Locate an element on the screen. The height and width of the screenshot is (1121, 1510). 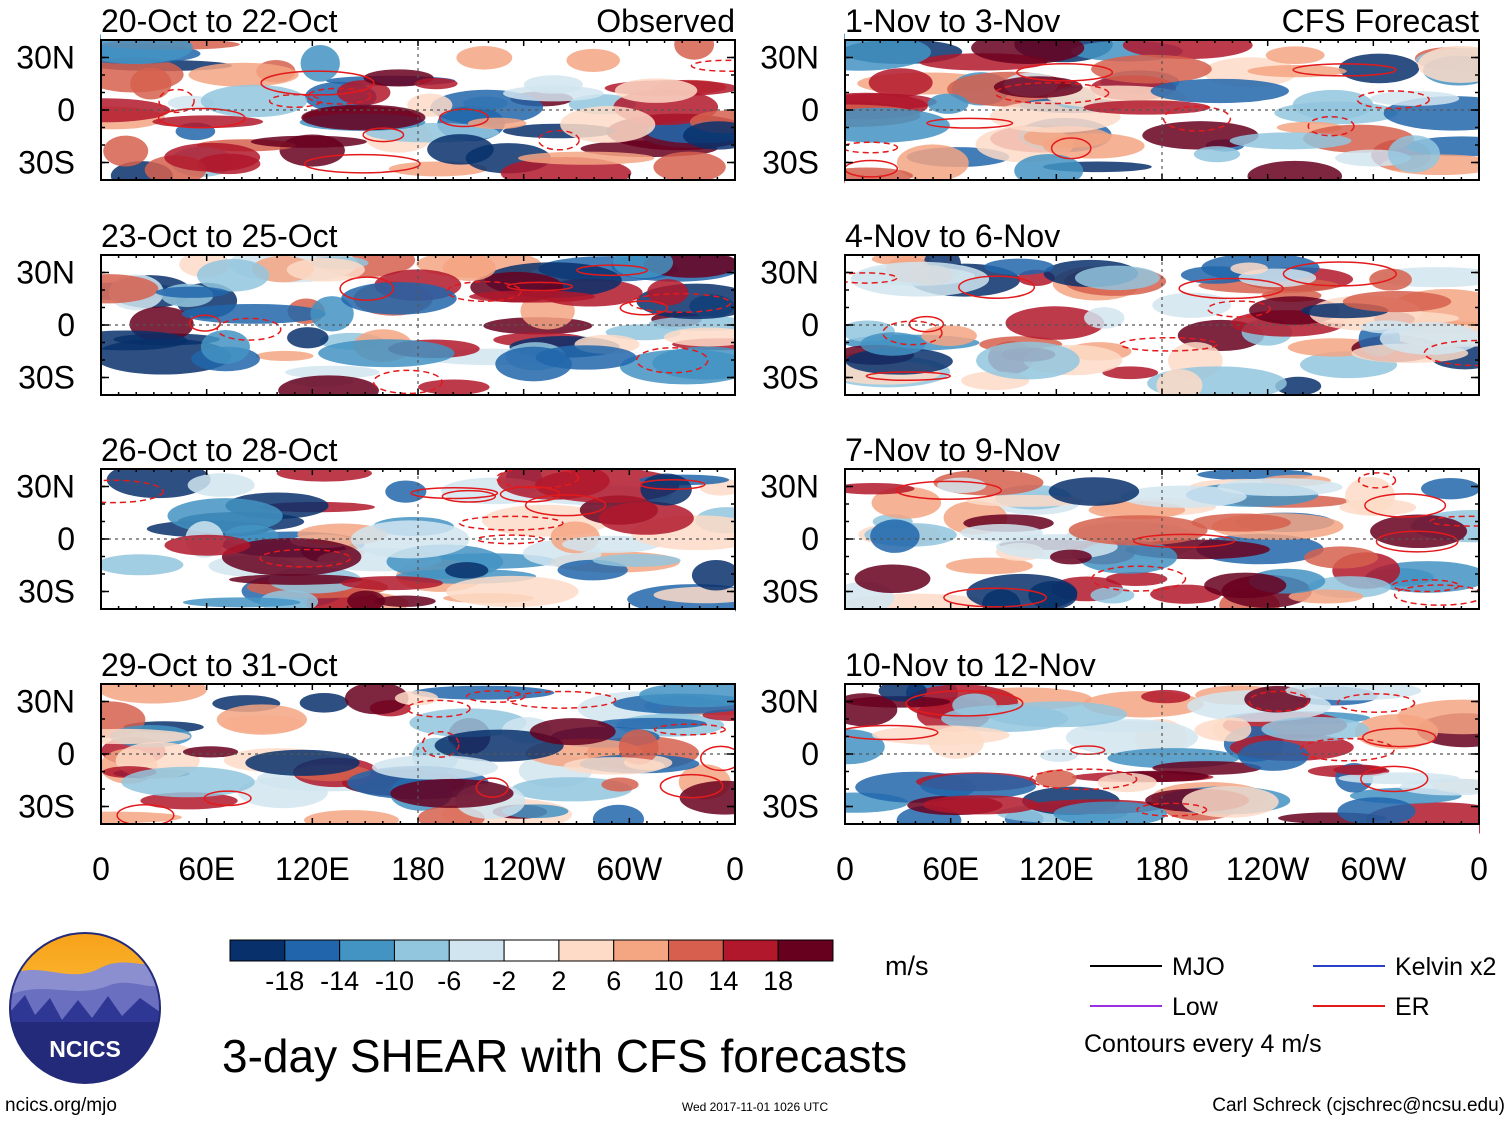
colorbar-tick-label: 18 is located at coordinates (778, 981).